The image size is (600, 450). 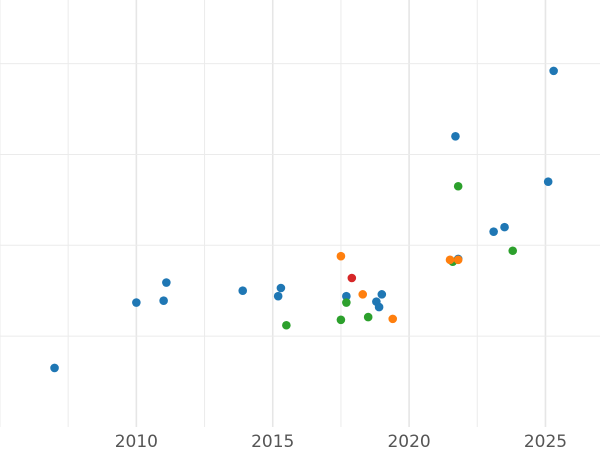 I want to click on x-tick-label-0: 2010, so click(x=136, y=441).